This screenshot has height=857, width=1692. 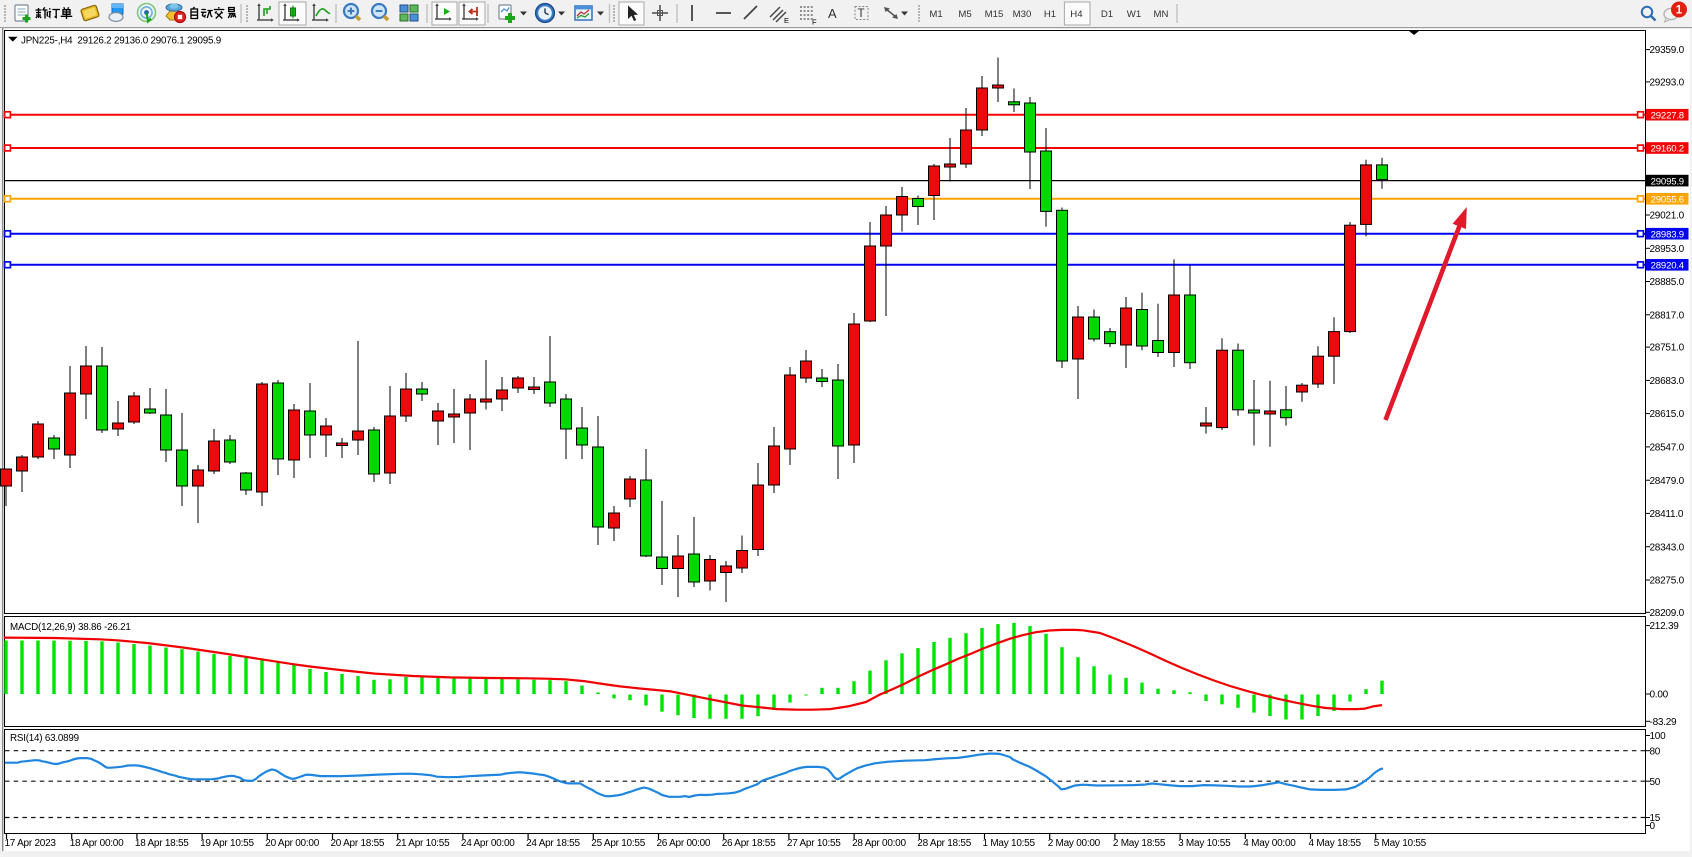 I want to click on svg-text: 28751.0, so click(x=1667, y=348).